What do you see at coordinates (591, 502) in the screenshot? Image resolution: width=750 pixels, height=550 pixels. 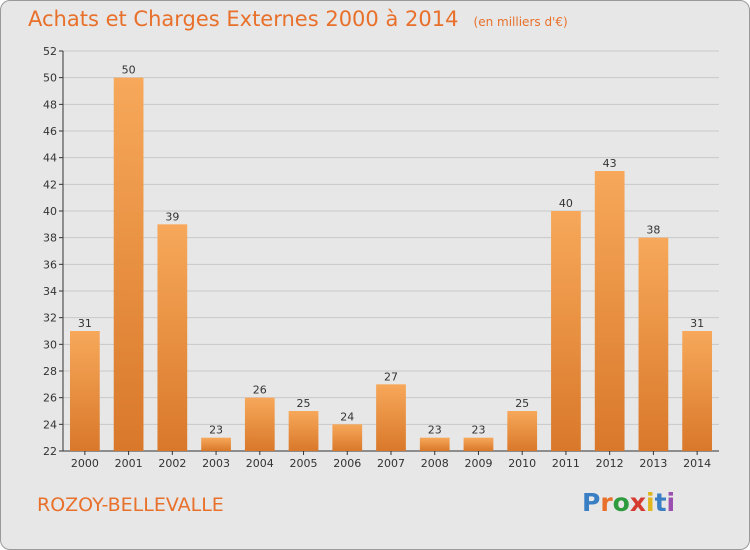 I see `logo-letter: P` at bounding box center [591, 502].